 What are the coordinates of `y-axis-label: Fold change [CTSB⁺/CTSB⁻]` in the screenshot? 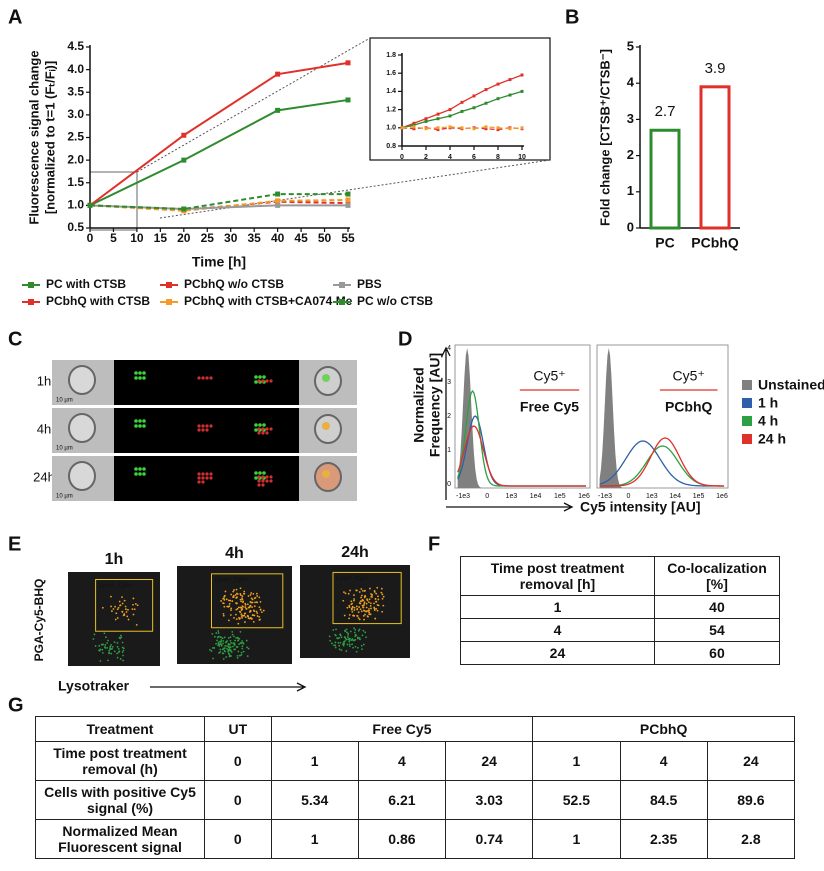 It's located at (604, 137).